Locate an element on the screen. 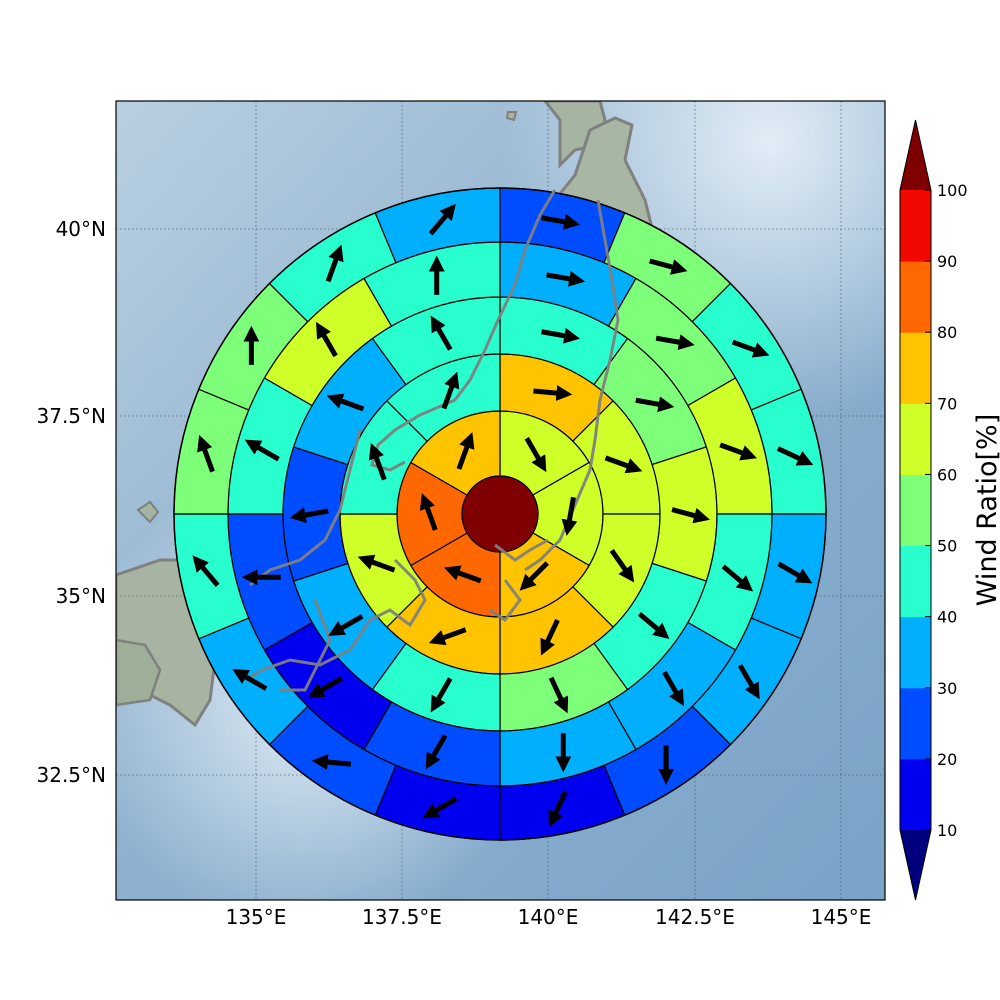 This screenshot has width=1000, height=1000. longitude-labels: 135°E 137.5°E 140°E 142.5°E 145°E is located at coordinates (549, 917).